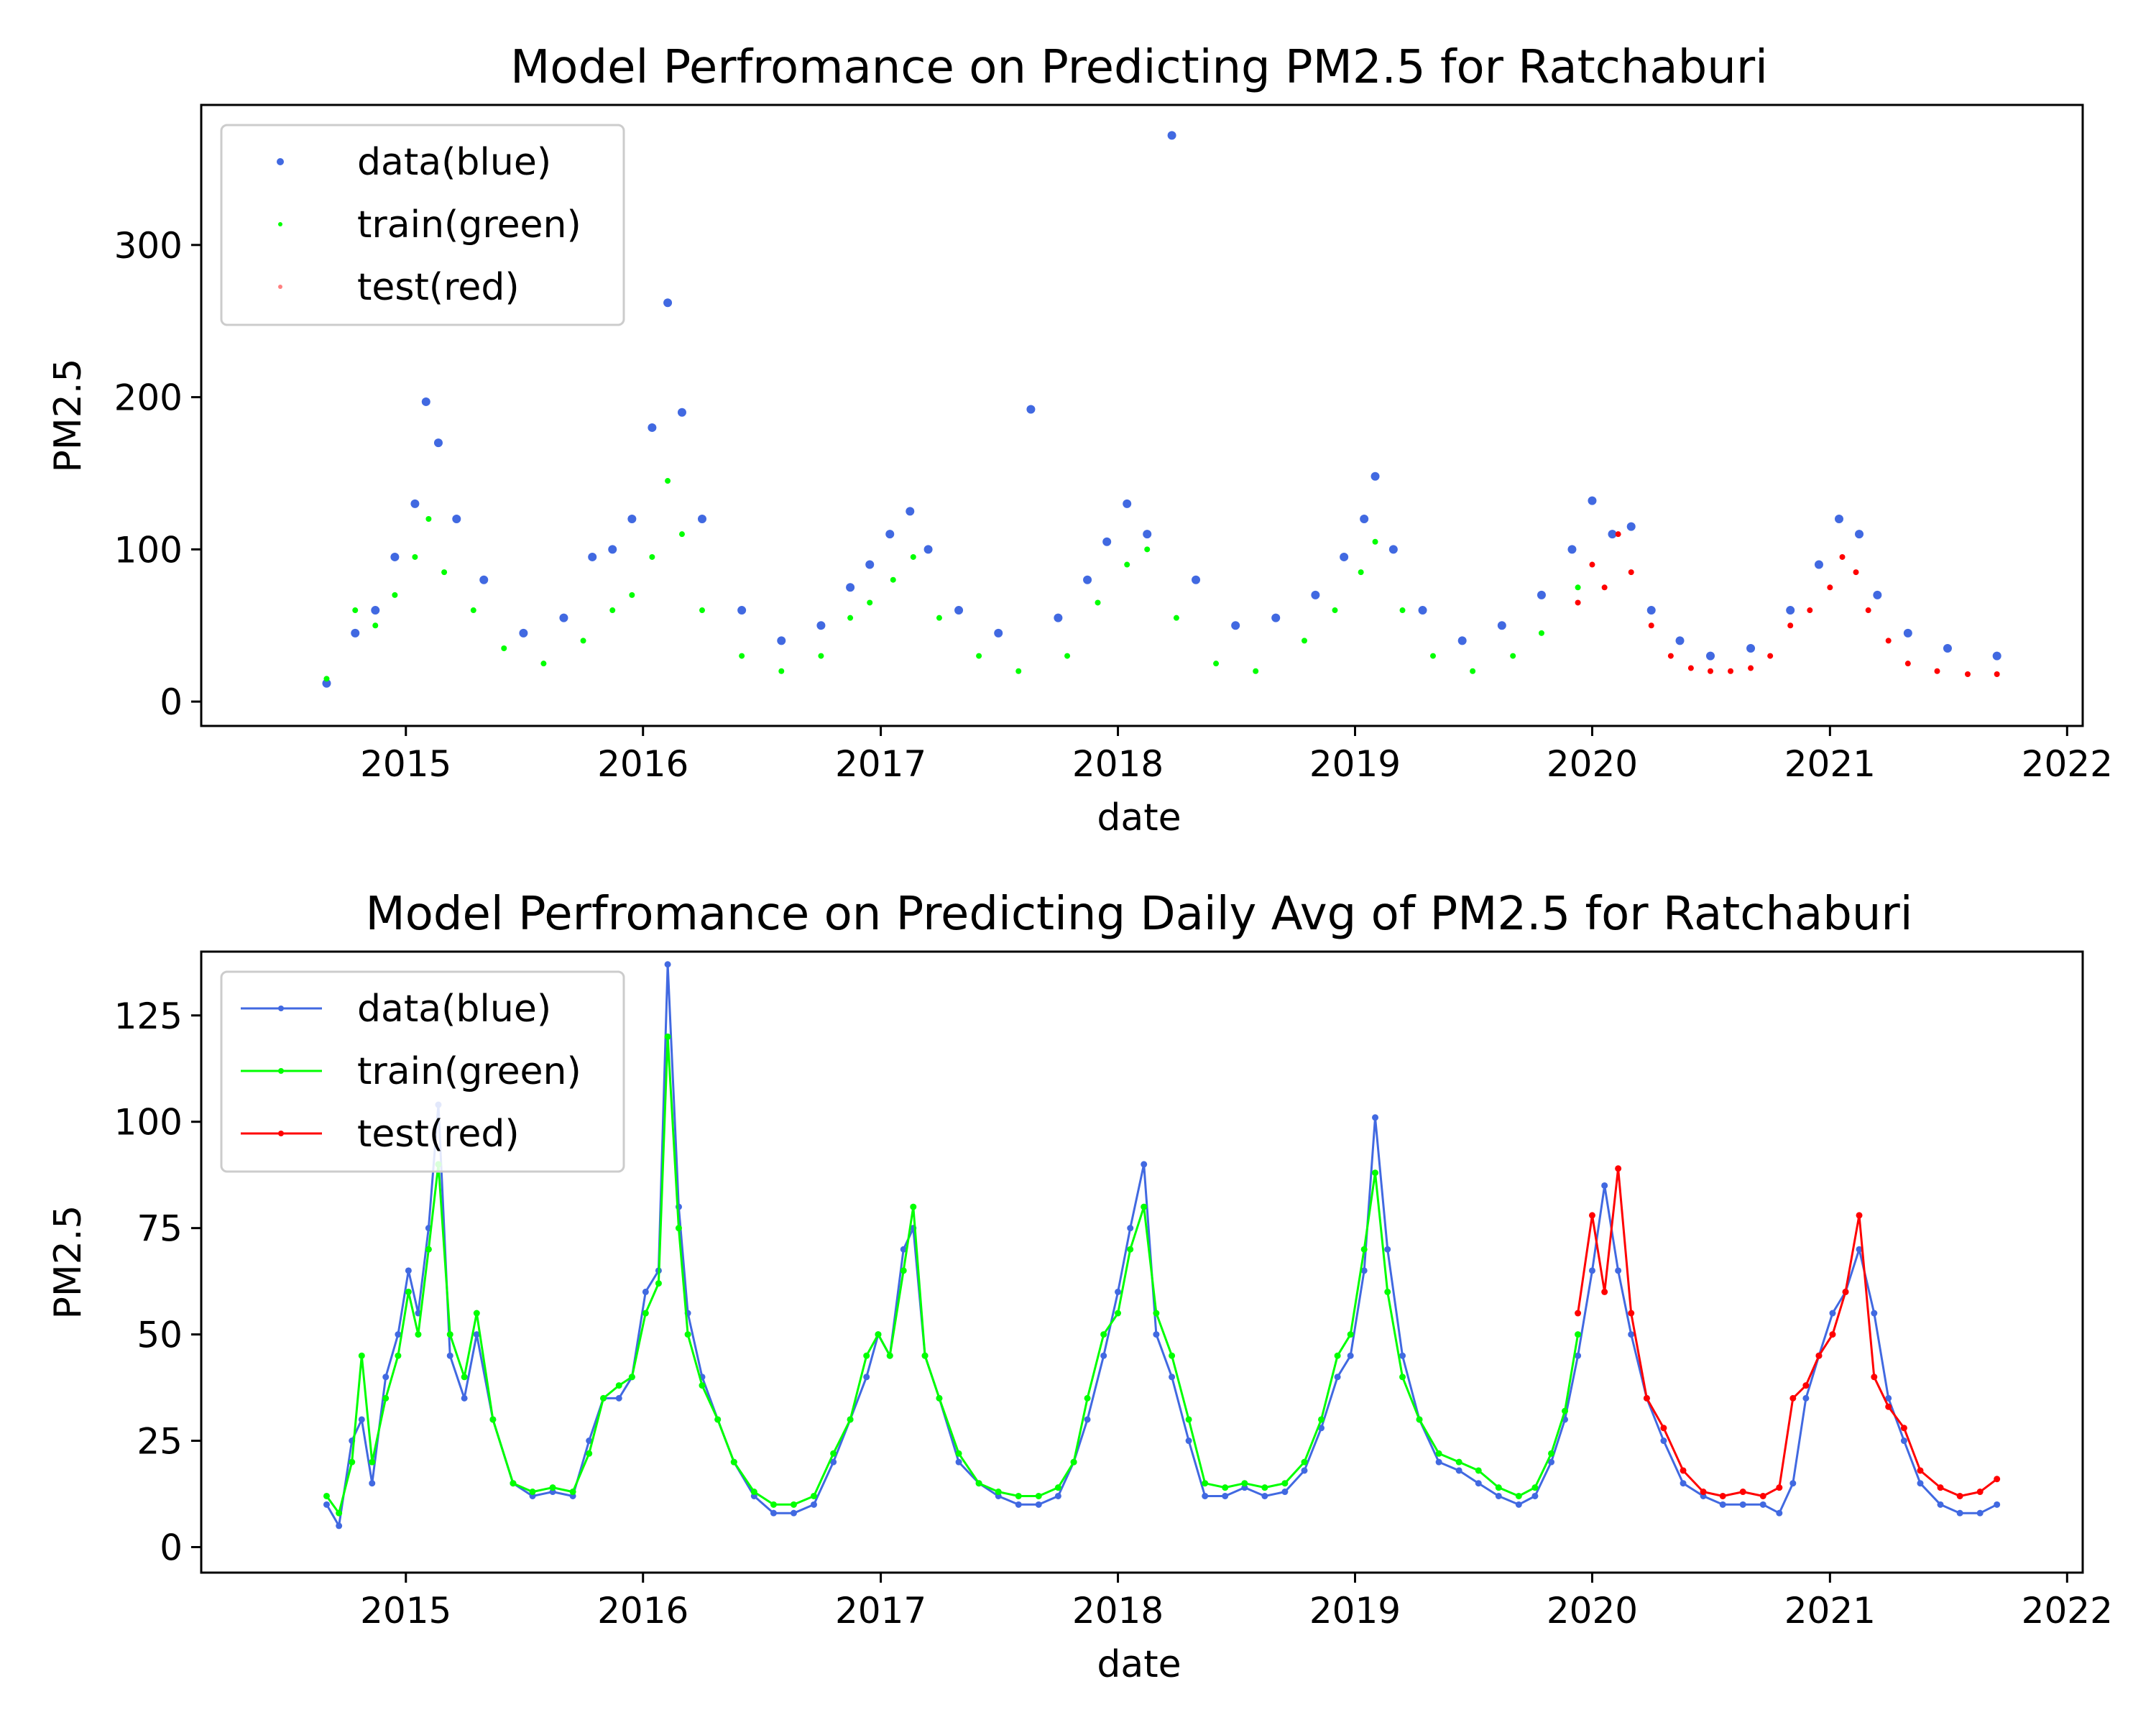  Describe the element at coordinates (405, 1611) in the screenshot. I see `x-tick-label: 2015` at that location.